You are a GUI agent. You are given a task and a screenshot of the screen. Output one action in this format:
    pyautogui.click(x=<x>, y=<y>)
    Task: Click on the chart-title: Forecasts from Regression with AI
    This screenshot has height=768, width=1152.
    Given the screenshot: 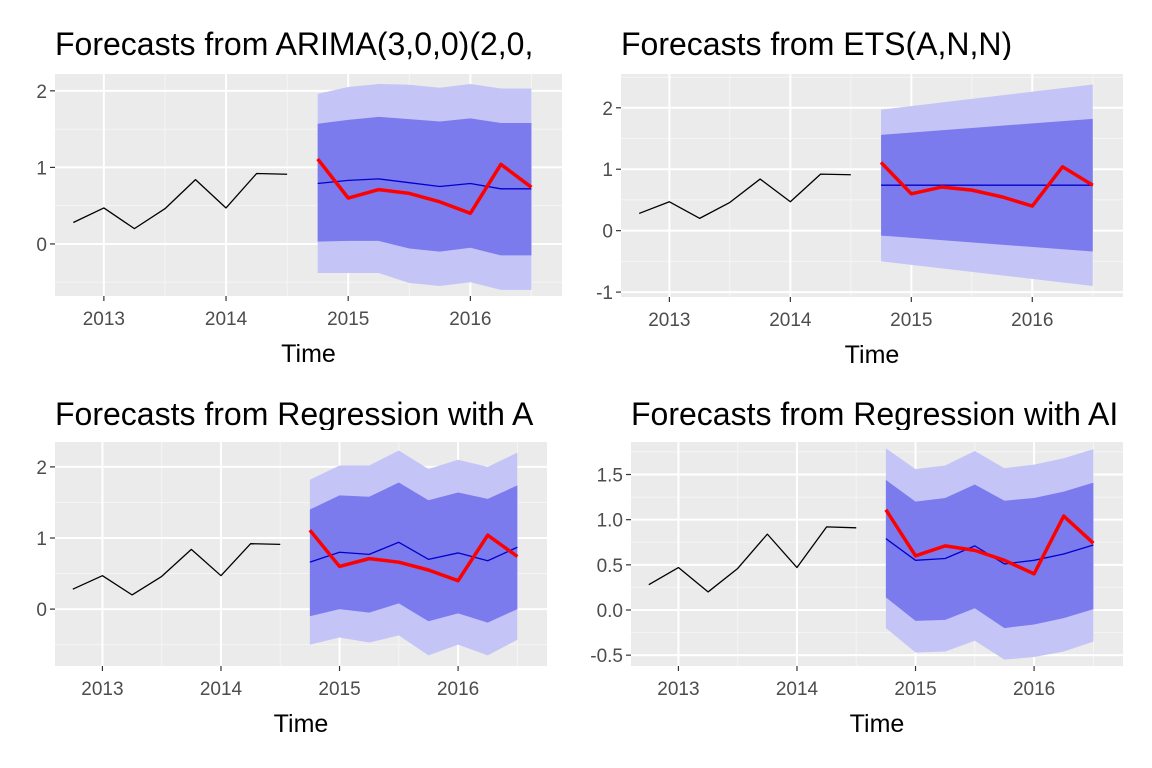 What is the action you would take?
    pyautogui.click(x=875, y=414)
    